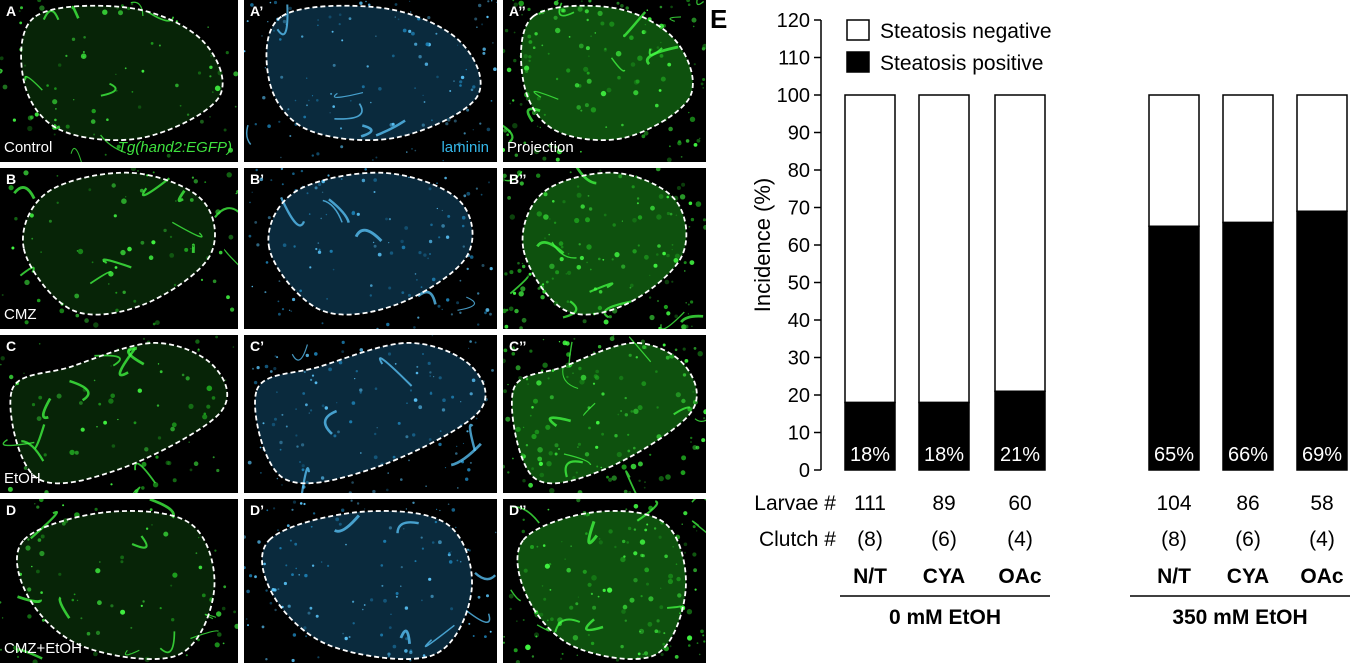 The width and height of the screenshot is (1360, 663). Describe the element at coordinates (1322, 576) in the screenshot. I see `treatment-label: OAc` at that location.